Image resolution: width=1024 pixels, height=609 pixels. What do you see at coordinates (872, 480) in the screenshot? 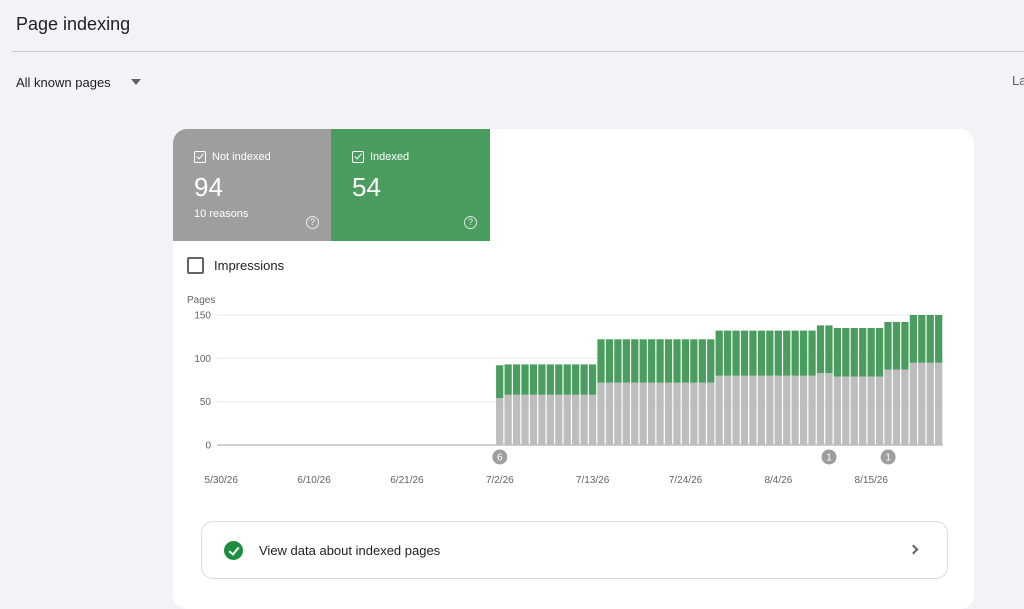
I see `x-tick-label: 8/15/26` at bounding box center [872, 480].